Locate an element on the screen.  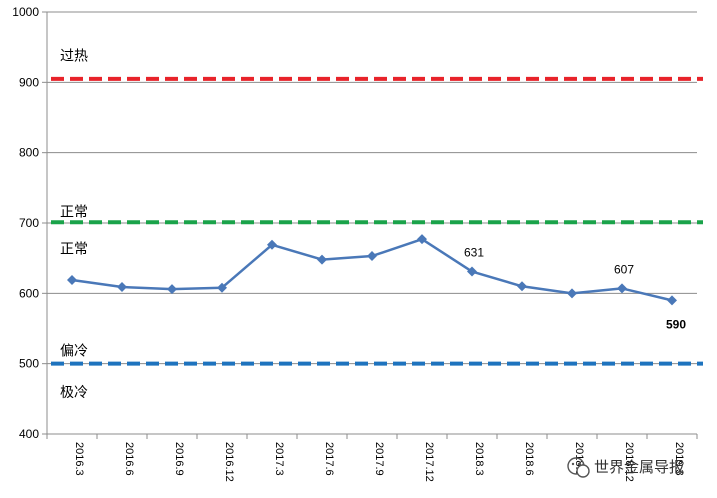
watermark: 世界金属导报 is located at coordinates (625, 467).